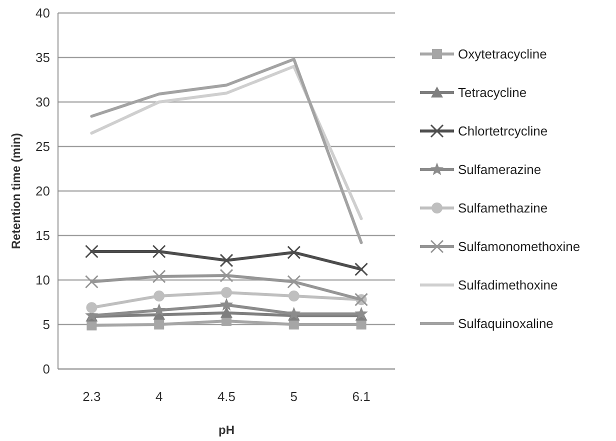  Describe the element at coordinates (503, 131) in the screenshot. I see `legend-label: Chlortetrcycline` at that location.